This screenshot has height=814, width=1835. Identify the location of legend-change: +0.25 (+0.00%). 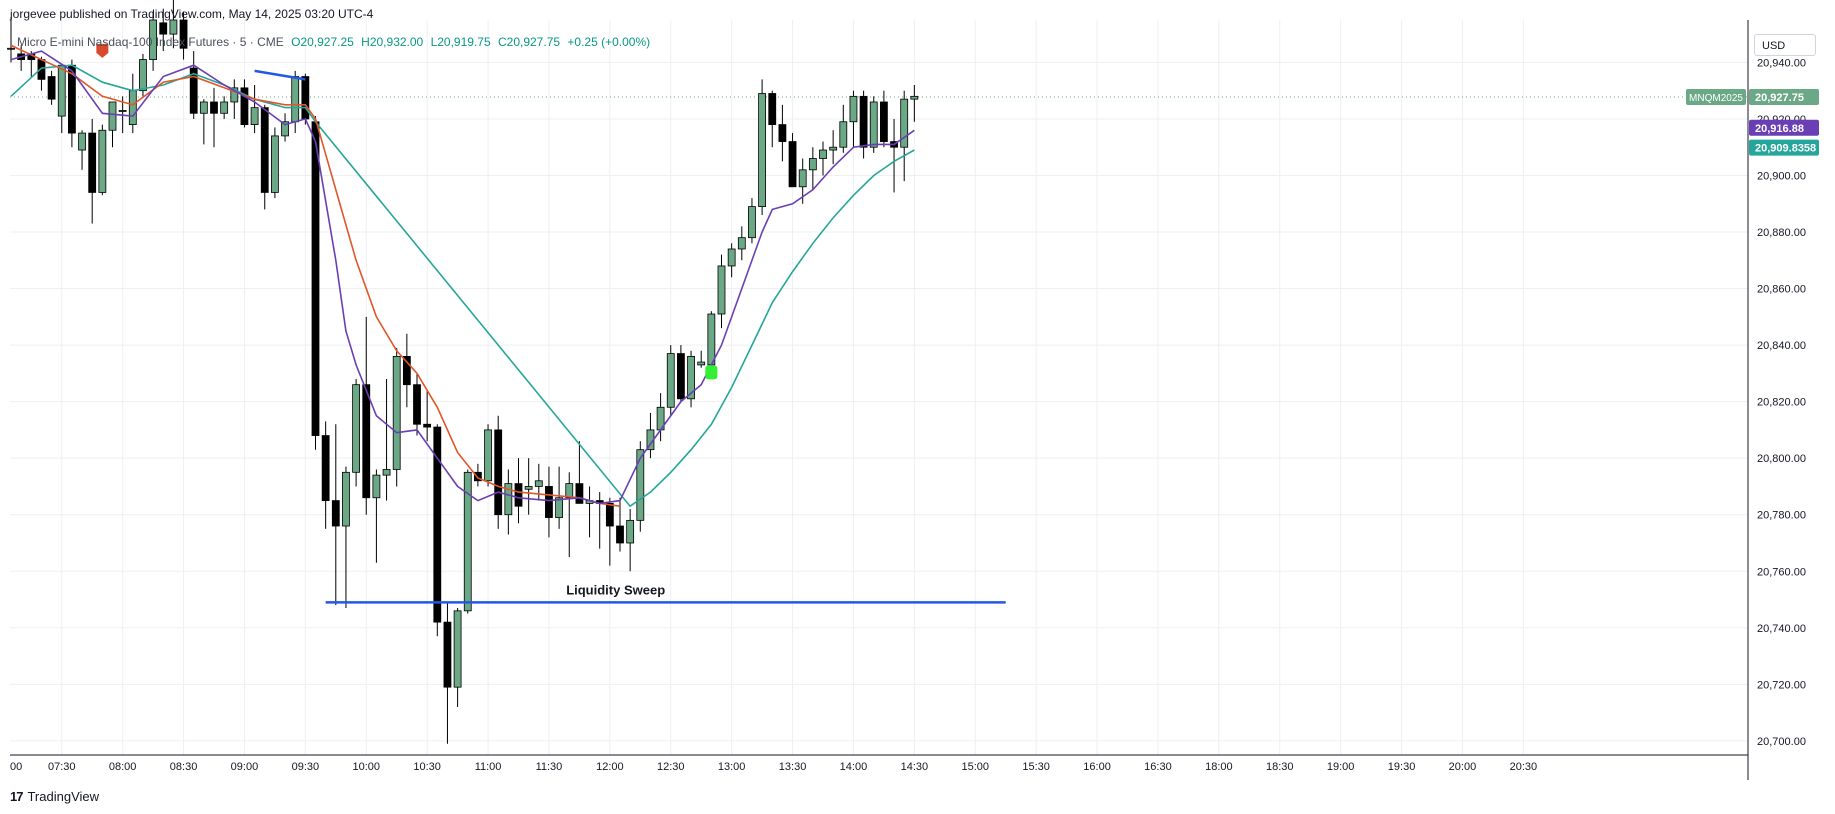
(609, 42).